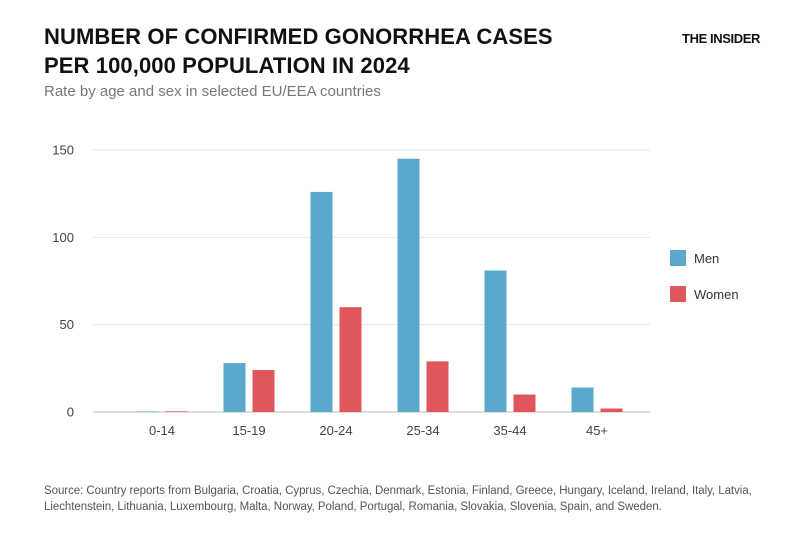 The width and height of the screenshot is (800, 533). Describe the element at coordinates (509, 430) in the screenshot. I see `x-tick-label: 35-44` at that location.